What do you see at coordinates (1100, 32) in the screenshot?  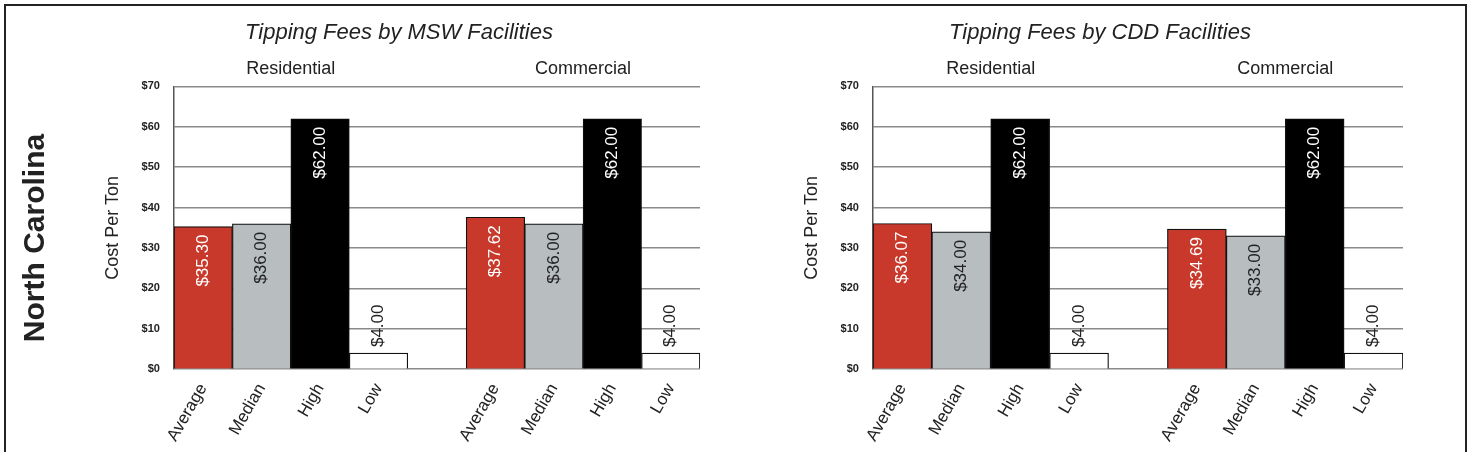 I see `chart-title: Tipping Fees by CDD Facilities` at bounding box center [1100, 32].